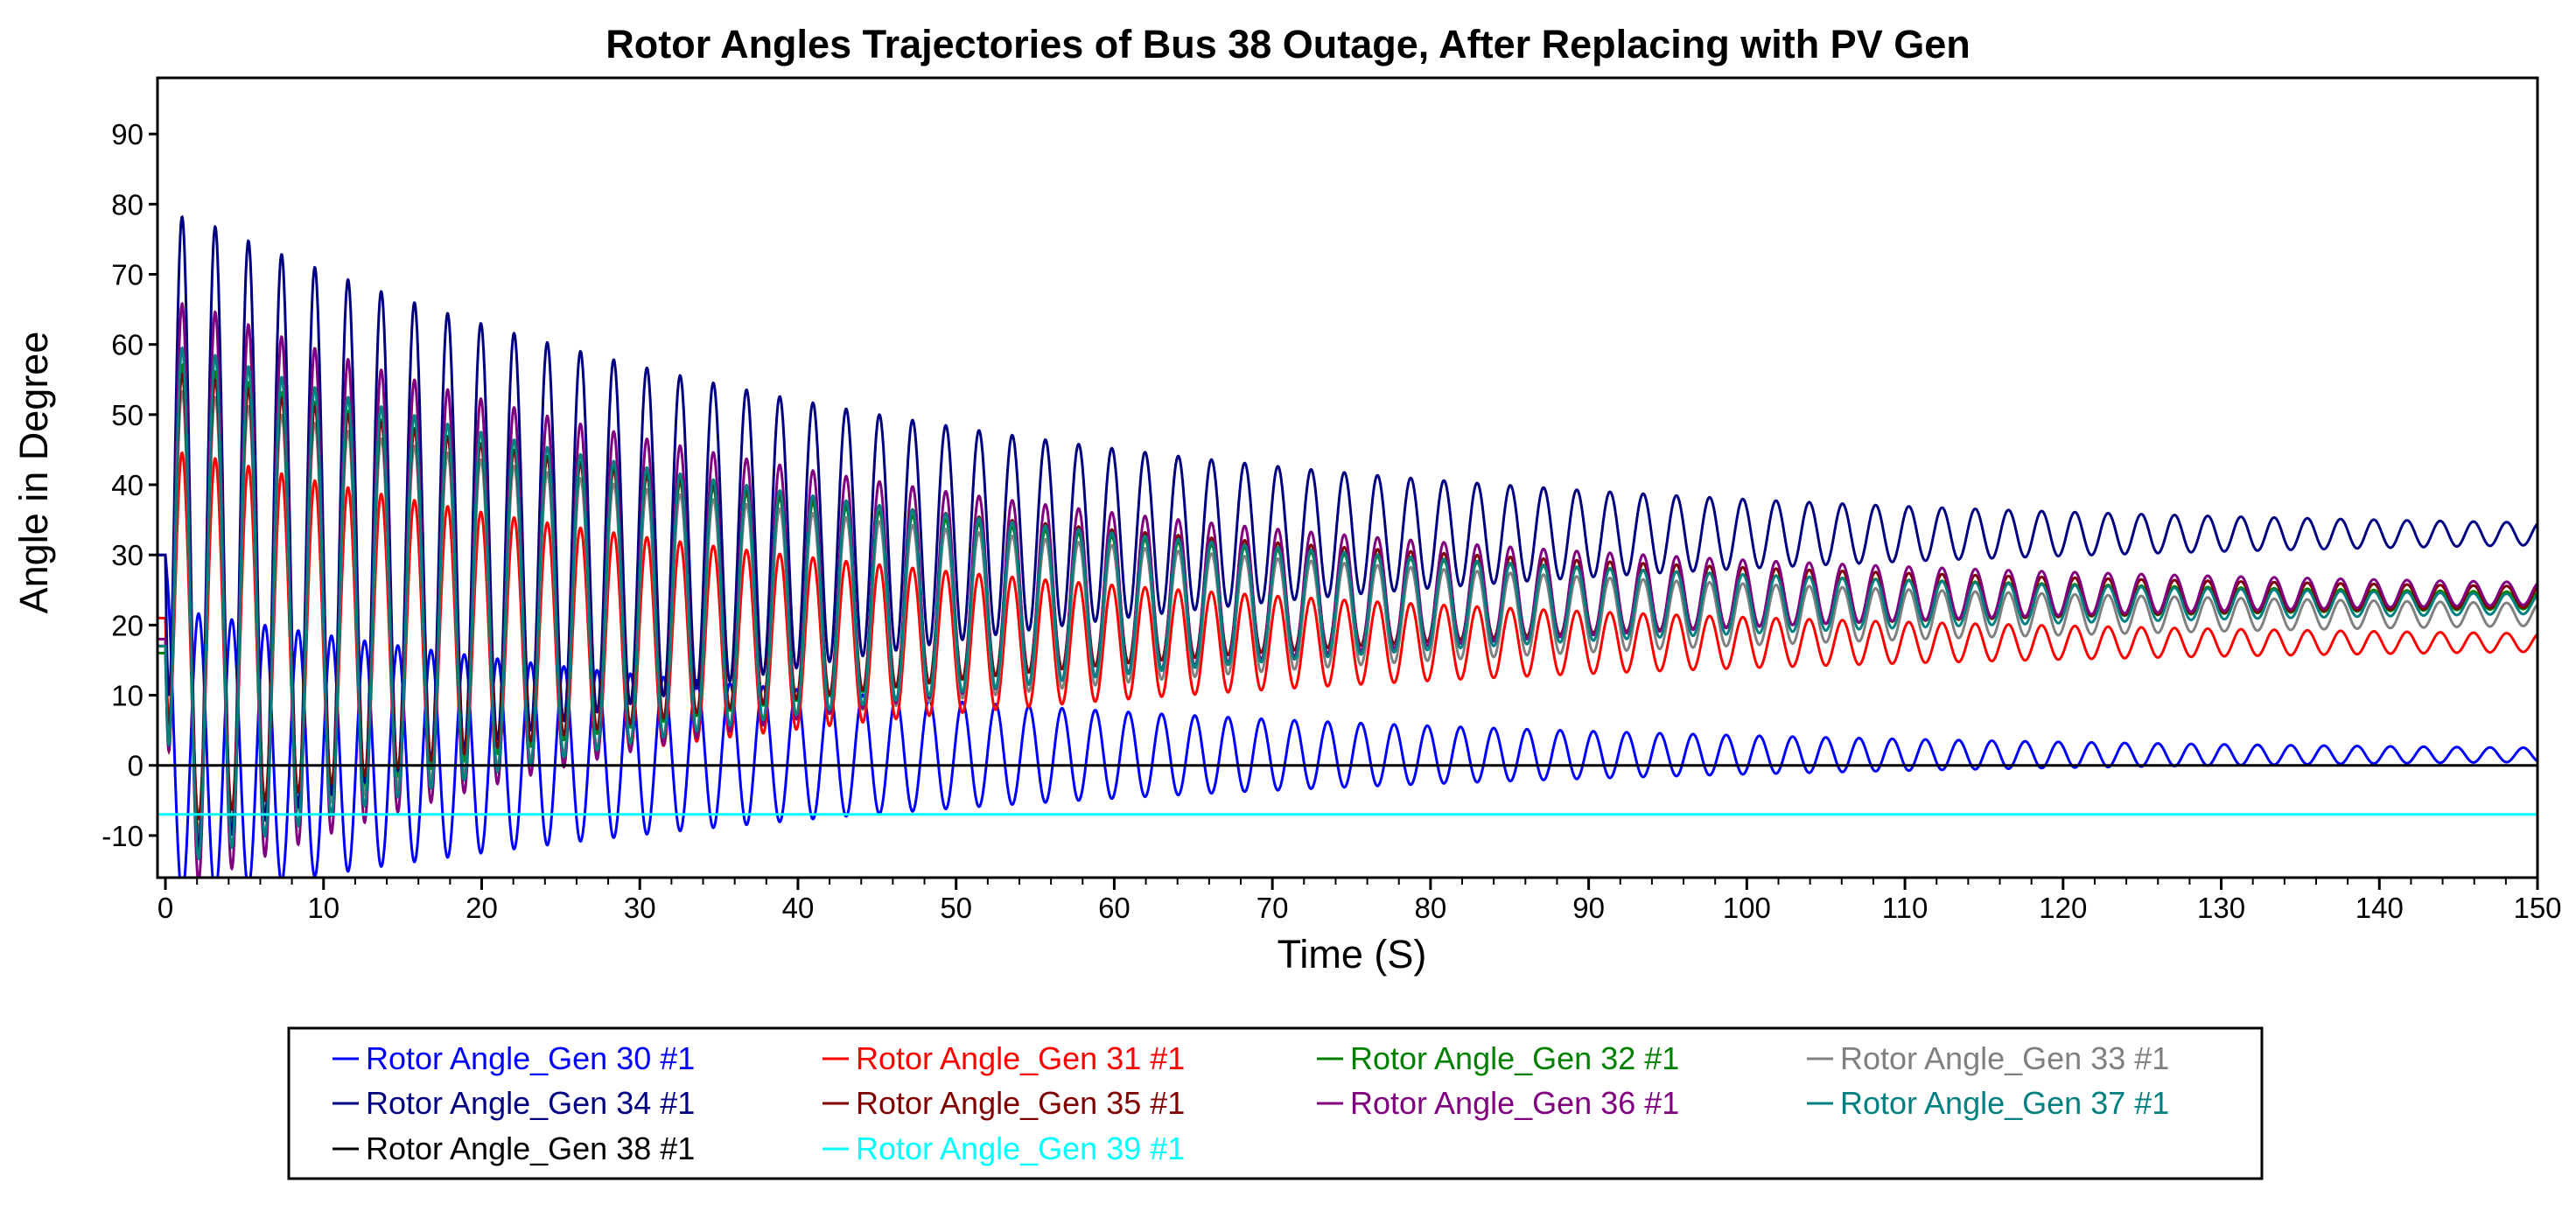  What do you see at coordinates (2537, 908) in the screenshot?
I see `x-tick-label: 150` at bounding box center [2537, 908].